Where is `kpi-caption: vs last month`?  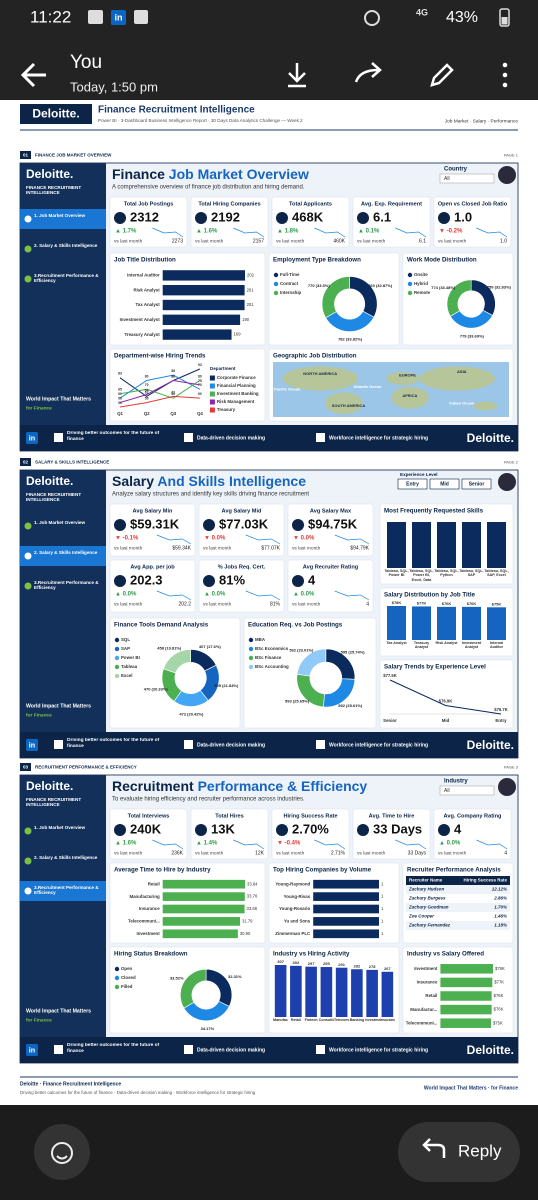
kpi-caption: vs last month is located at coordinates (371, 853).